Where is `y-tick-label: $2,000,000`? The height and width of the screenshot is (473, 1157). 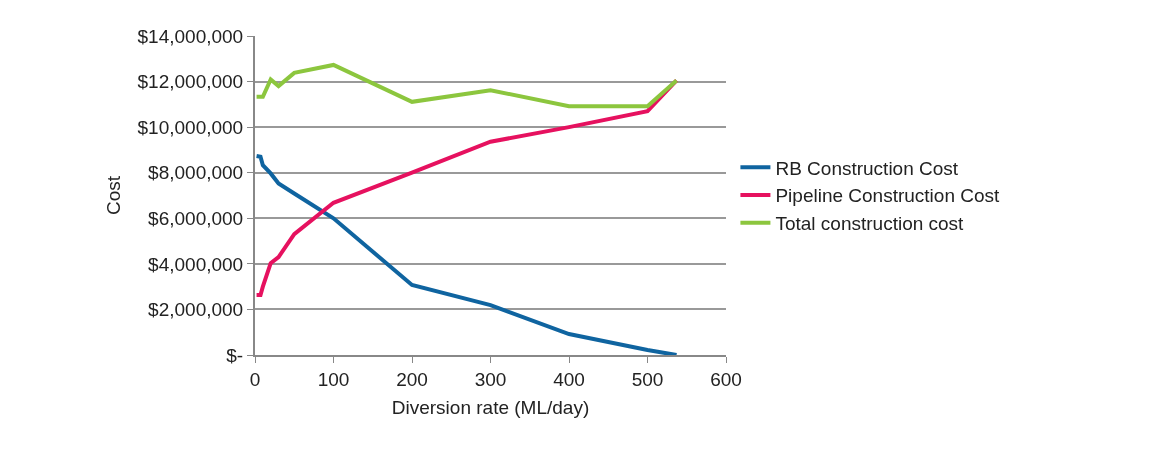
y-tick-label: $2,000,000 is located at coordinates (196, 310).